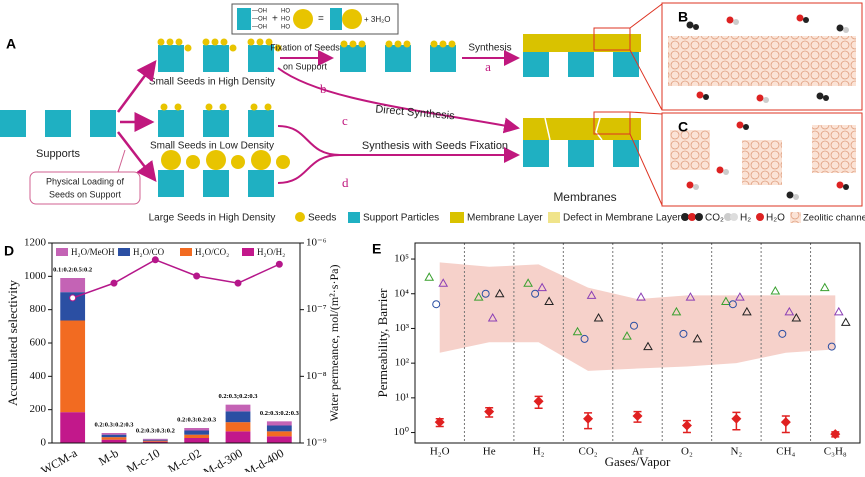 The width and height of the screenshot is (865, 477). Describe the element at coordinates (248, 252) in the screenshot. I see `legend-swatch` at that location.